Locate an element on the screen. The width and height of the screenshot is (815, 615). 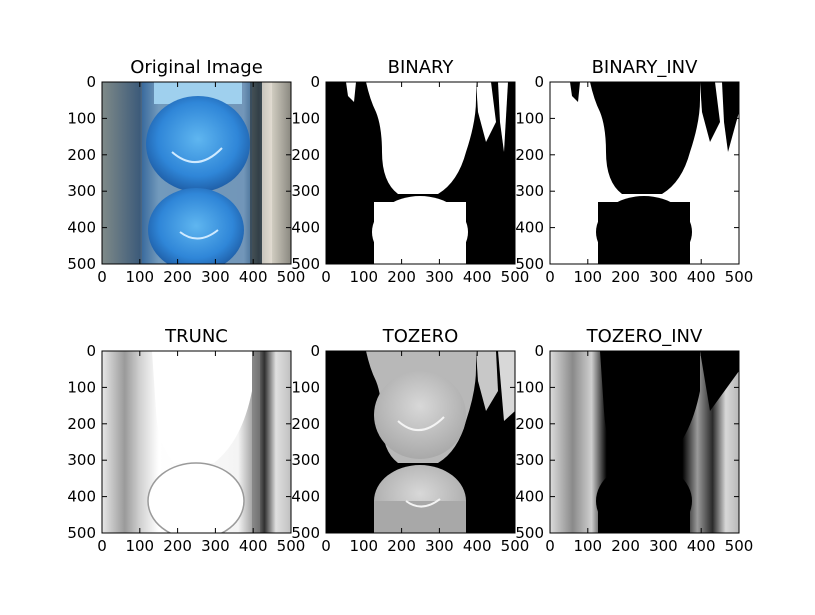
ytick-label-4-4: 400 is located at coordinates (305, 497).